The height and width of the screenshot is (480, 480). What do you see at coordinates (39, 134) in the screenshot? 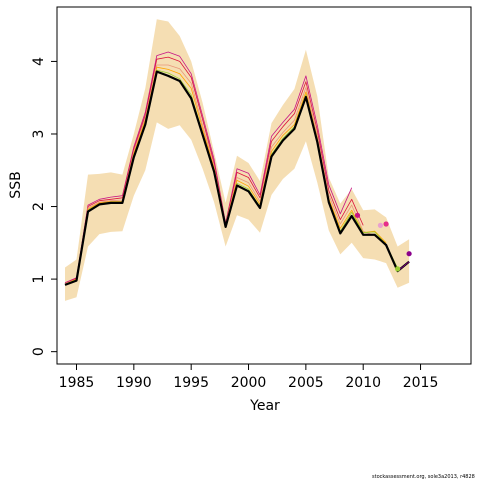
I see `y-tick-label: 3` at bounding box center [39, 134].